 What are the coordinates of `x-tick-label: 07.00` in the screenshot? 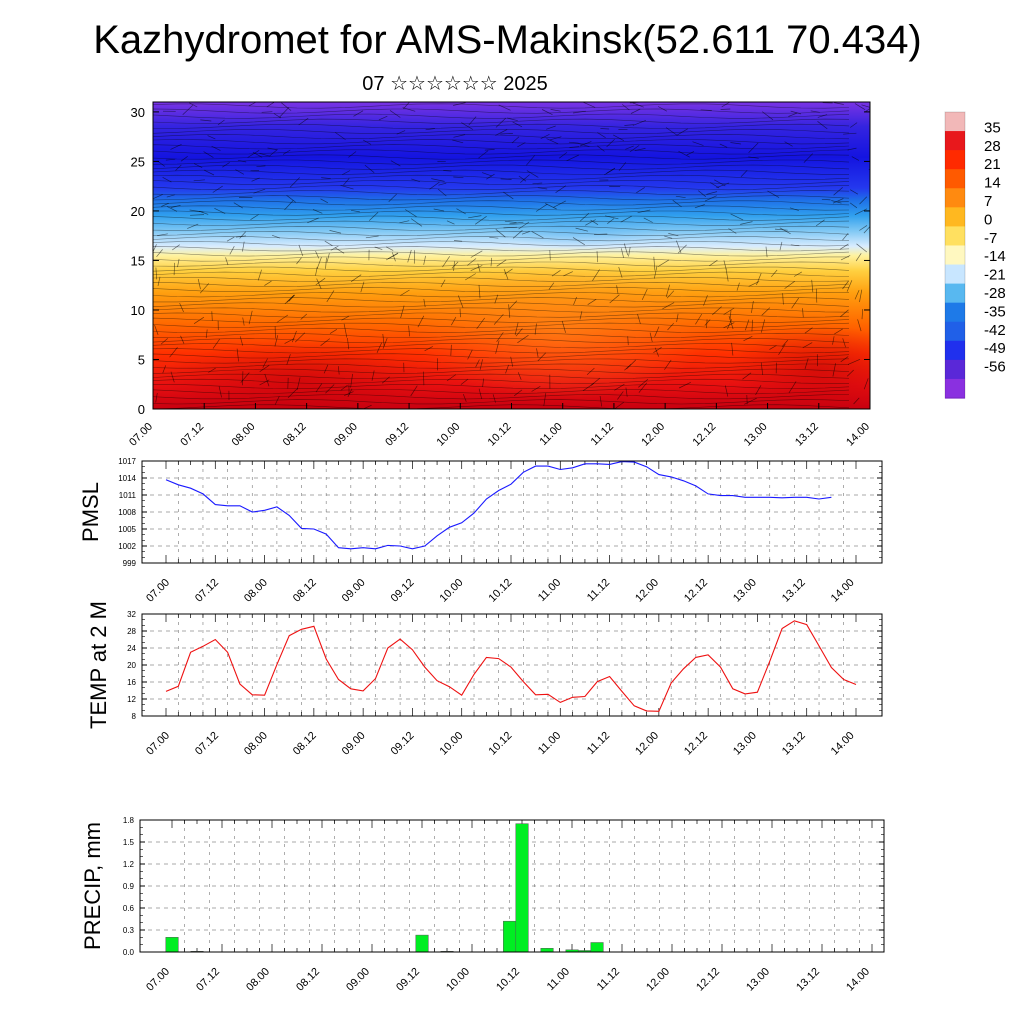 It's located at (158, 980).